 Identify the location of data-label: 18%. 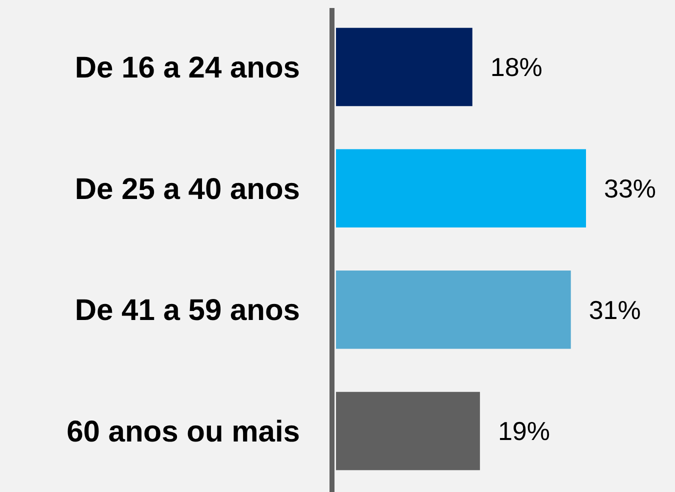
(516, 67).